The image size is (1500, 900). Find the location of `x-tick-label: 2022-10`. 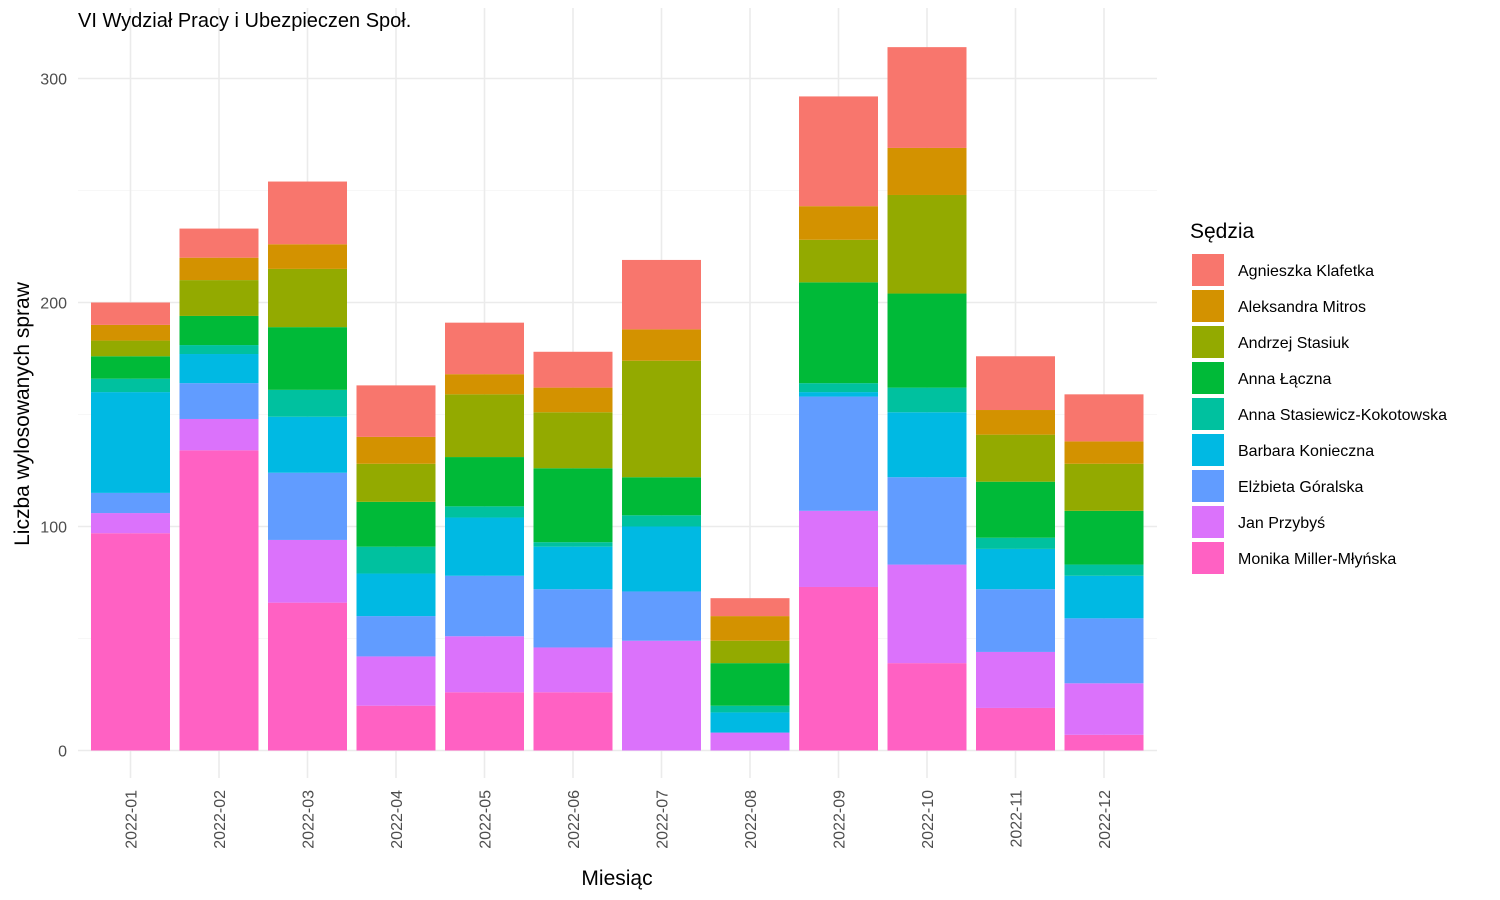

x-tick-label: 2022-10 is located at coordinates (928, 819).